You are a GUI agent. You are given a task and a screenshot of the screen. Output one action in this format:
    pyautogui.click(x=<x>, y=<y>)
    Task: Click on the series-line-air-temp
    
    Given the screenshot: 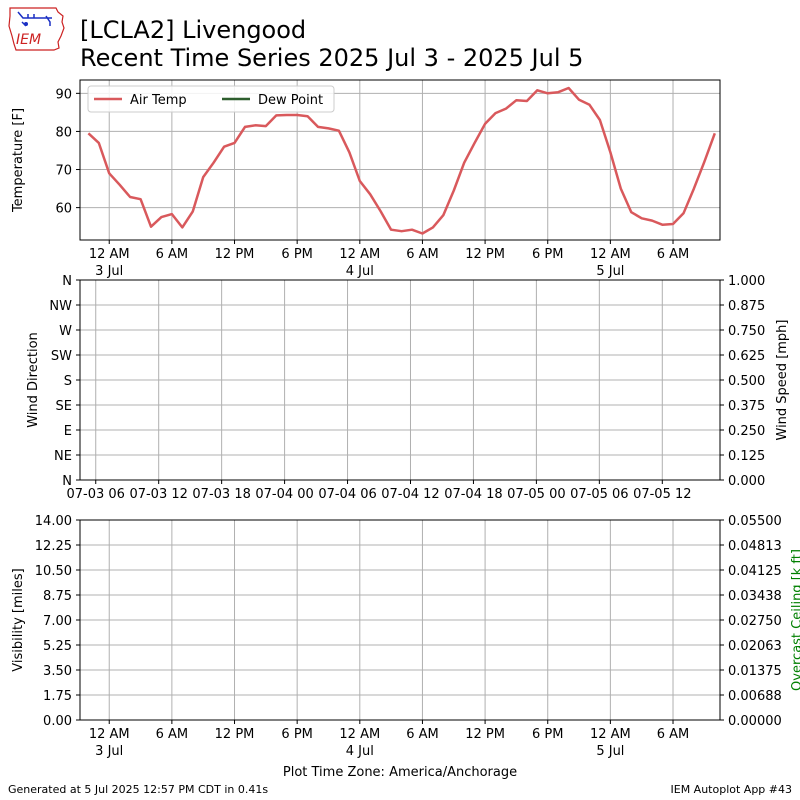 What is the action you would take?
    pyautogui.click(x=401, y=160)
    